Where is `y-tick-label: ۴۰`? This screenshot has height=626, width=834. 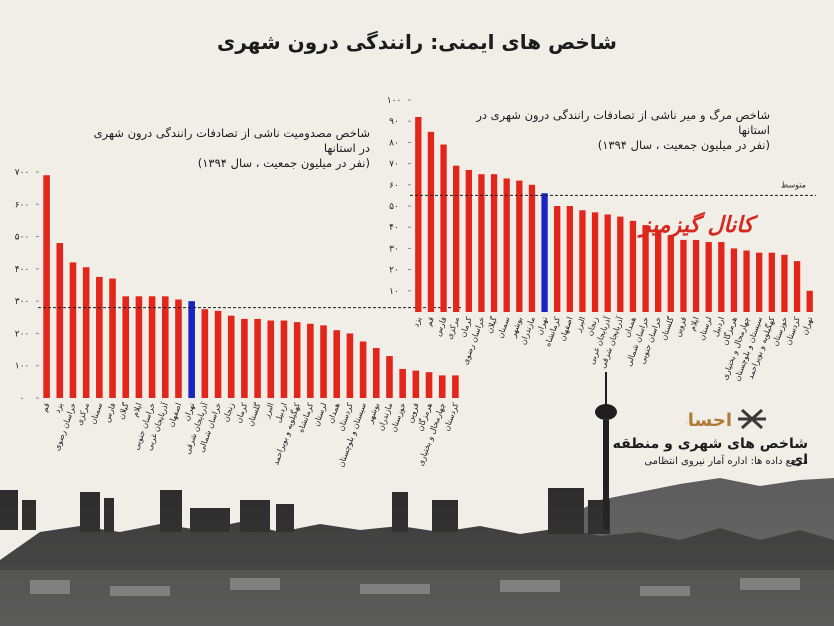 y-tick-label: ۴۰ is located at coordinates (394, 228).